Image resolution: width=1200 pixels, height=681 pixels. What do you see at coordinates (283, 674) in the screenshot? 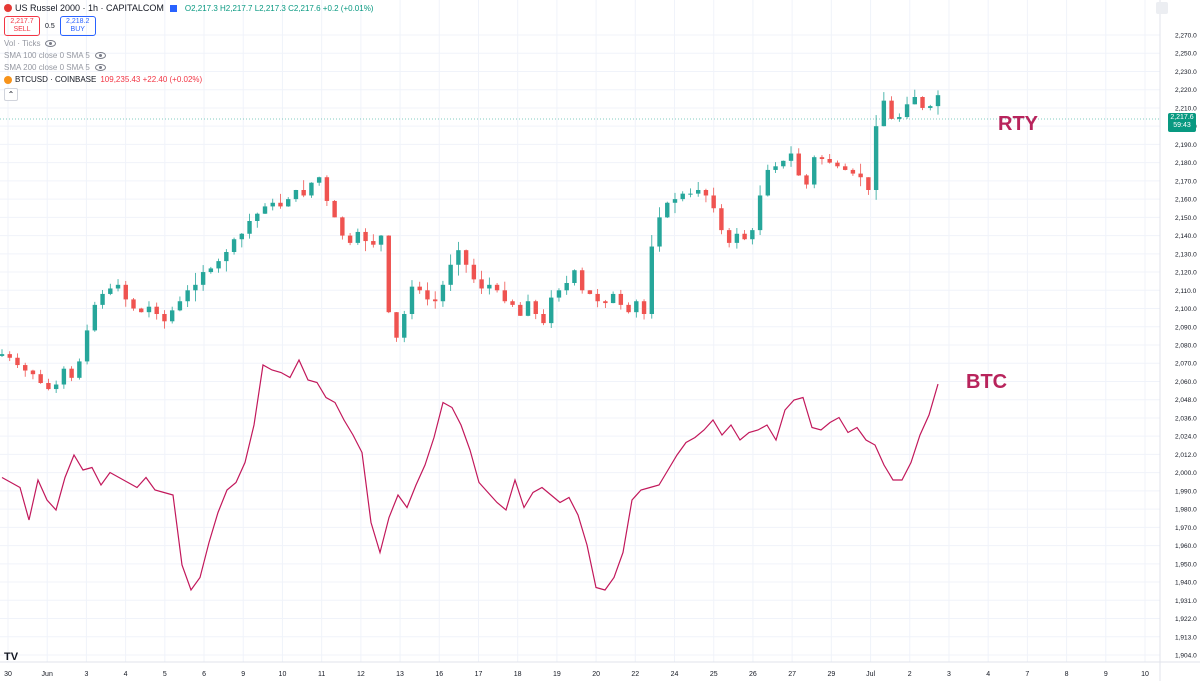
I see `x-tick-label: 10` at bounding box center [283, 674].